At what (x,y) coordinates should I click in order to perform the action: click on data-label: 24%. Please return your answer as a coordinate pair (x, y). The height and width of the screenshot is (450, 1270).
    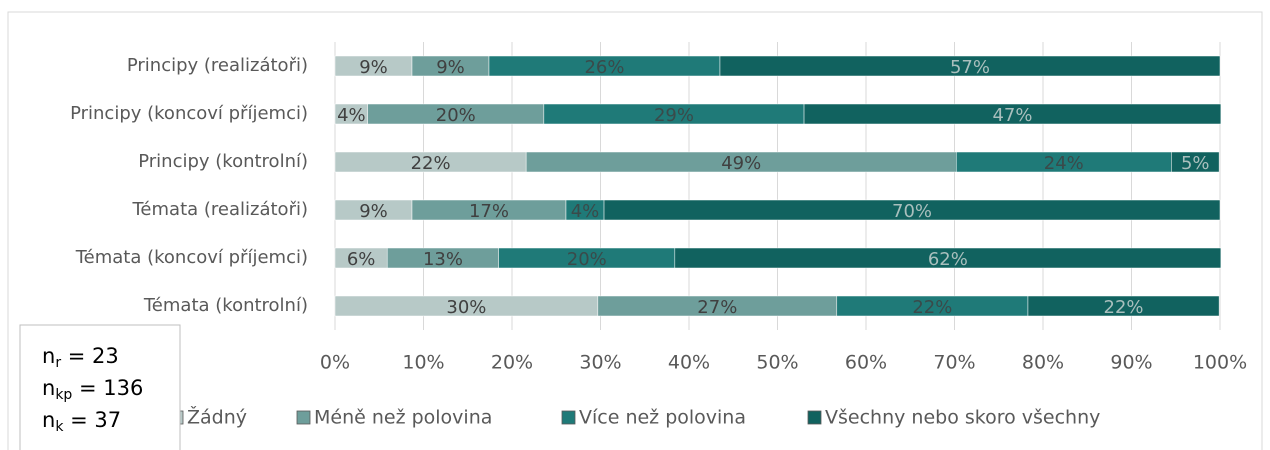
    Looking at the image, I should click on (1064, 163).